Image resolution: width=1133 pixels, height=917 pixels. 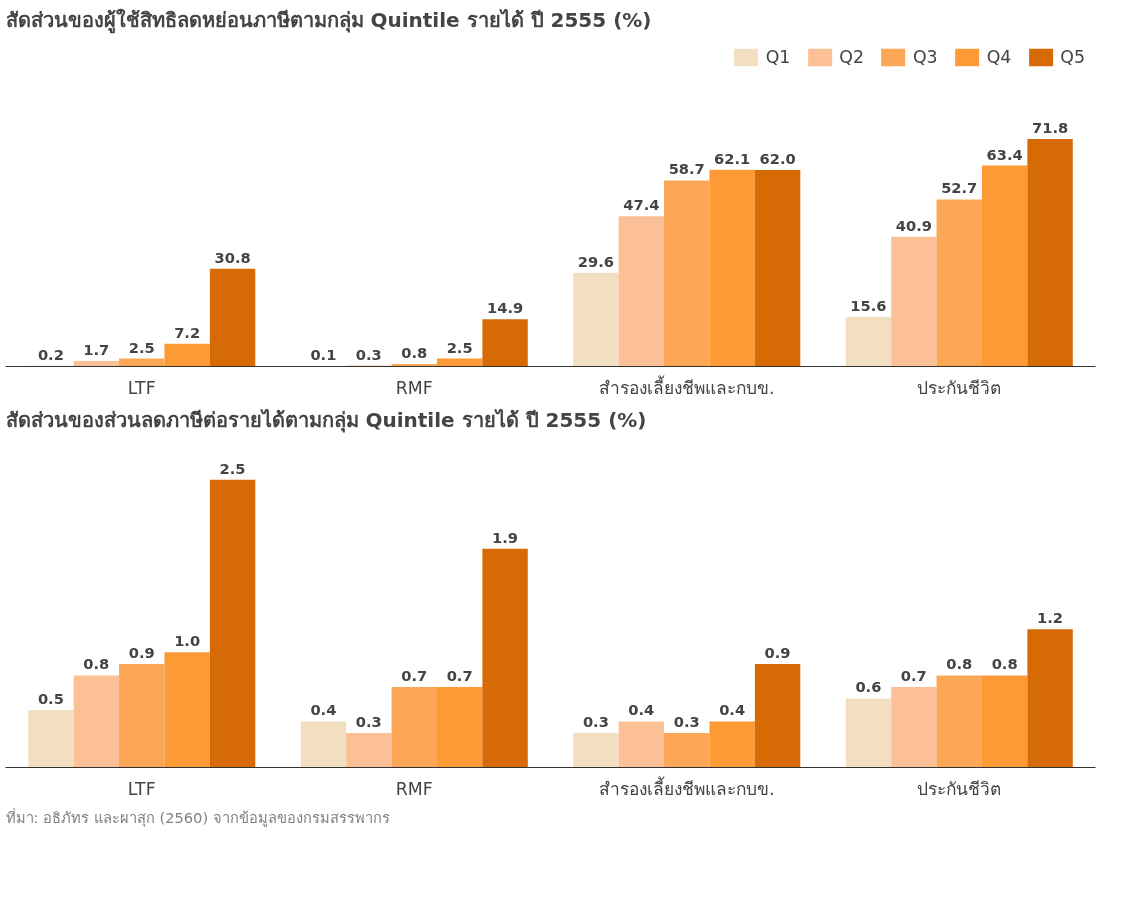 What do you see at coordinates (925, 57) in the screenshot?
I see `legend-label: Q3` at bounding box center [925, 57].